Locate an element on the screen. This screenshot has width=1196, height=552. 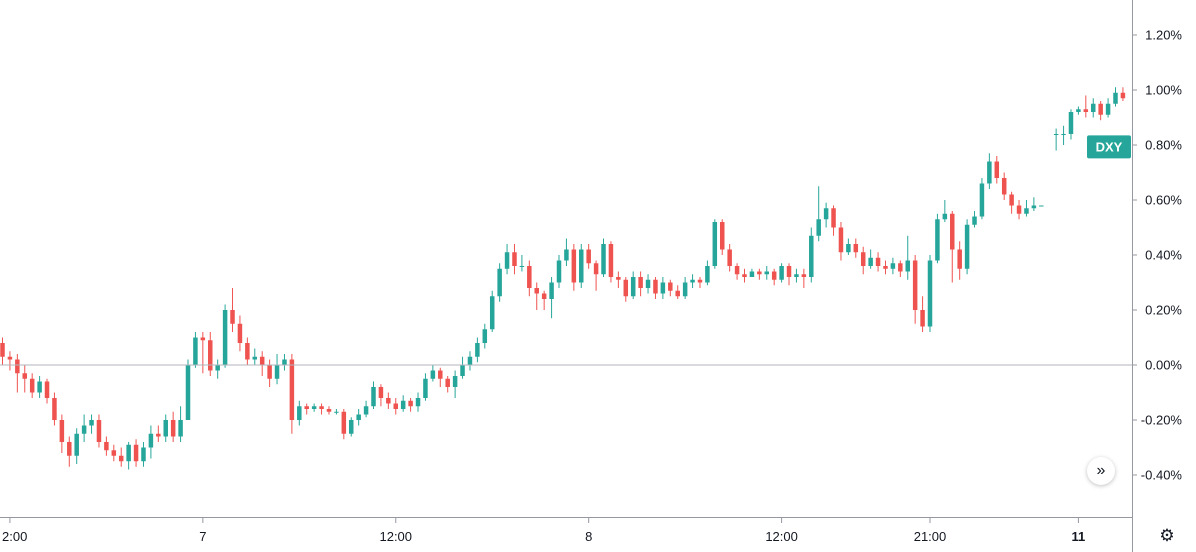
y-tick-label: 0.00% is located at coordinates (1163, 365).